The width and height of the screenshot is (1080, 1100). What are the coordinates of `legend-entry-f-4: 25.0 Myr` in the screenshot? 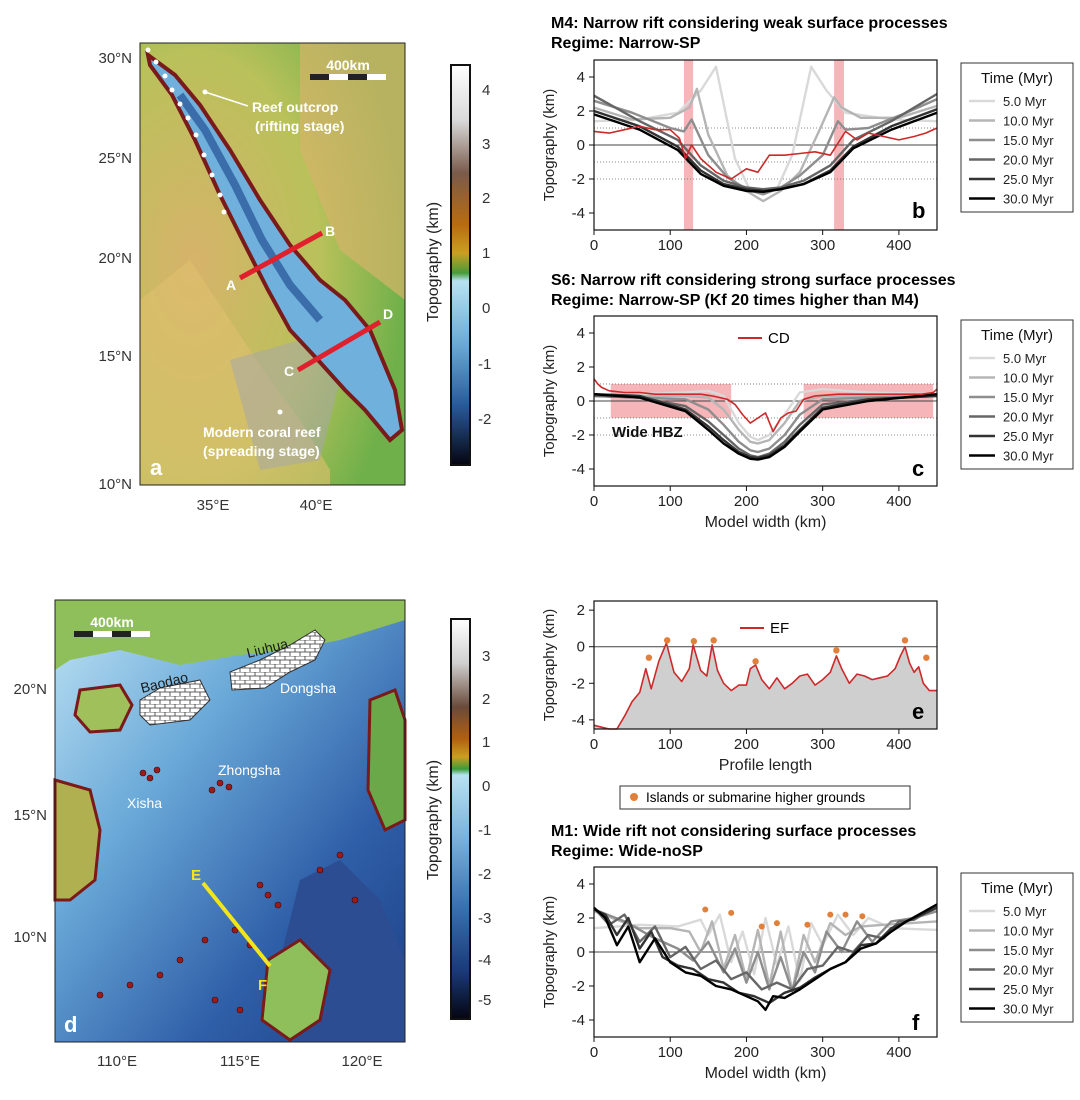 It's located at (1028, 989).